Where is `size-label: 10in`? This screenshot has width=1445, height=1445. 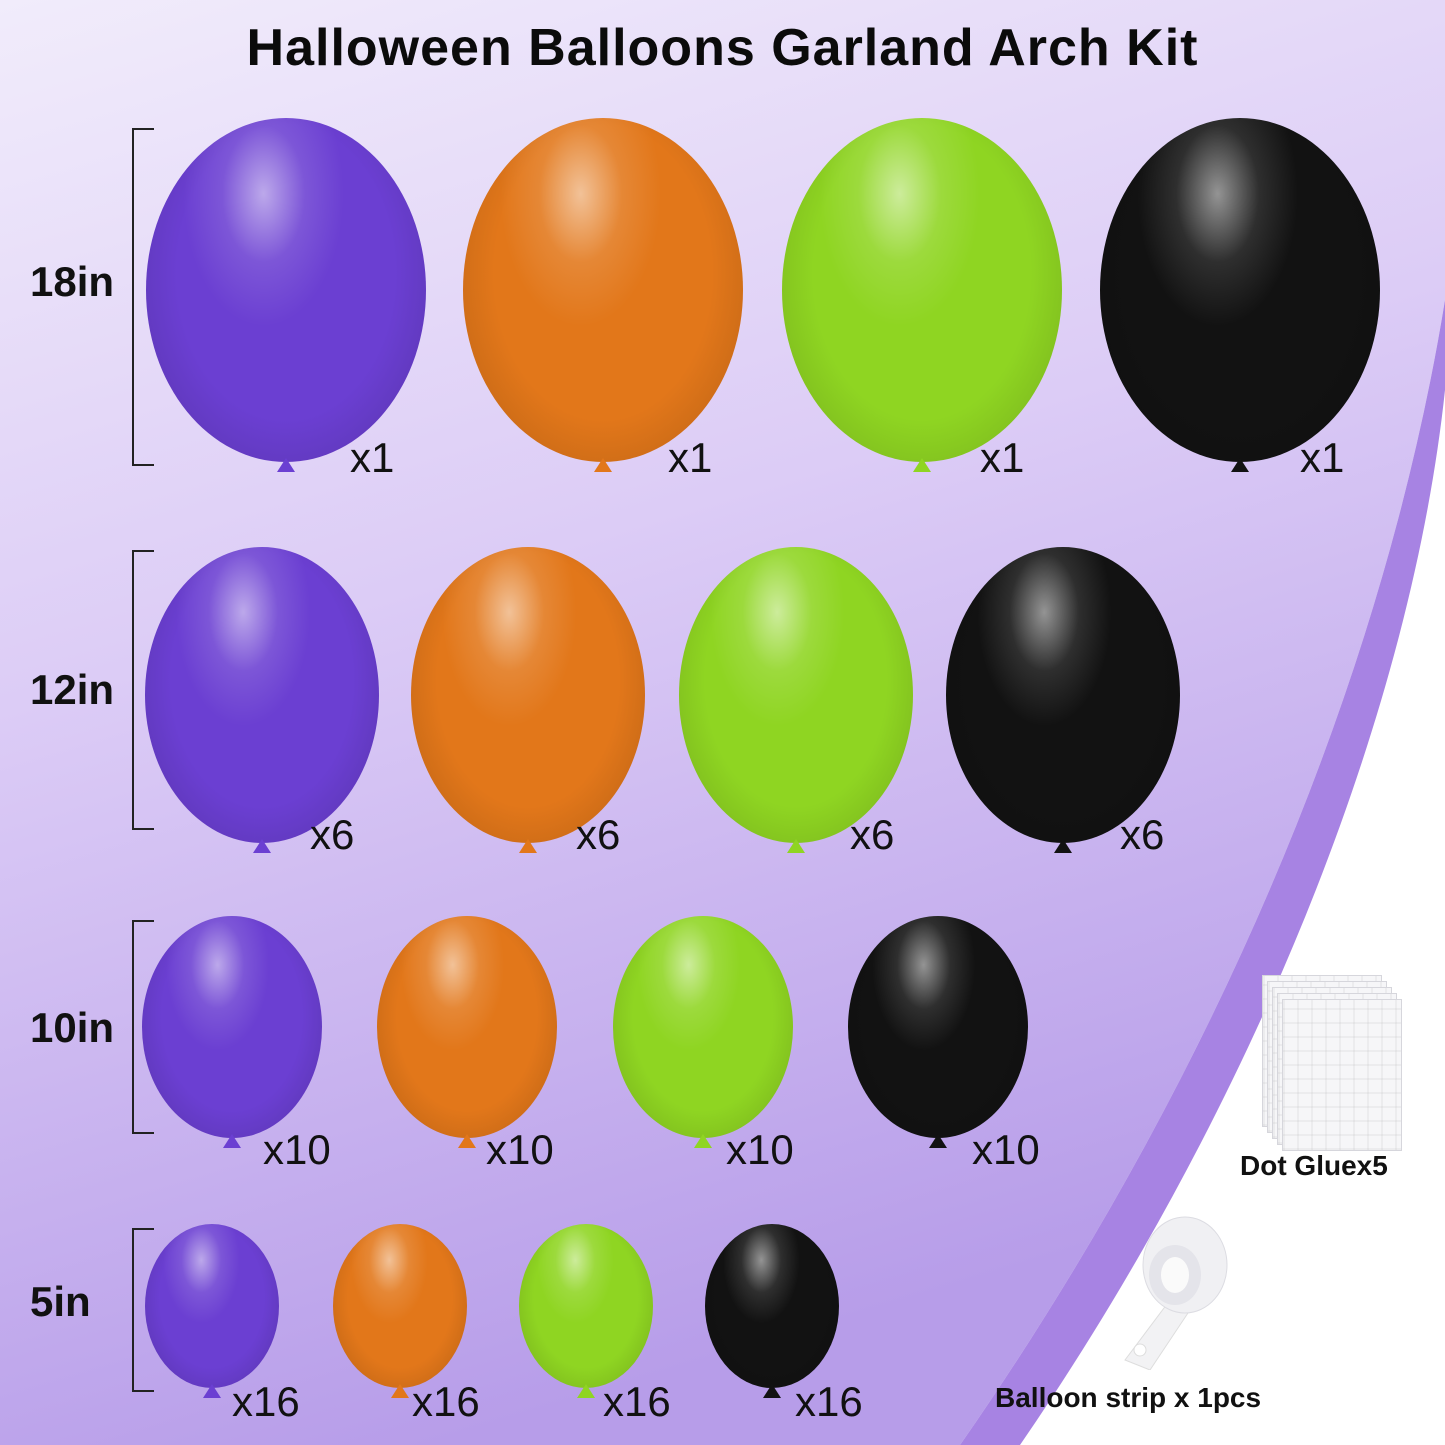
size-label: 10in is located at coordinates (72, 1027).